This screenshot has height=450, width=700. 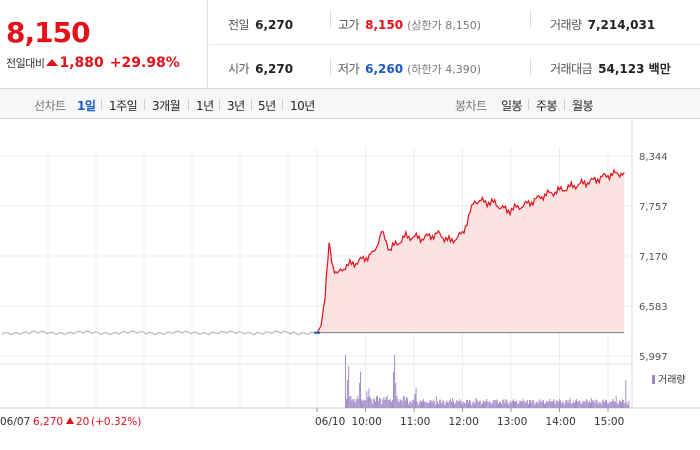 What do you see at coordinates (86, 106) in the screenshot?
I see `period-1d: 1일` at bounding box center [86, 106].